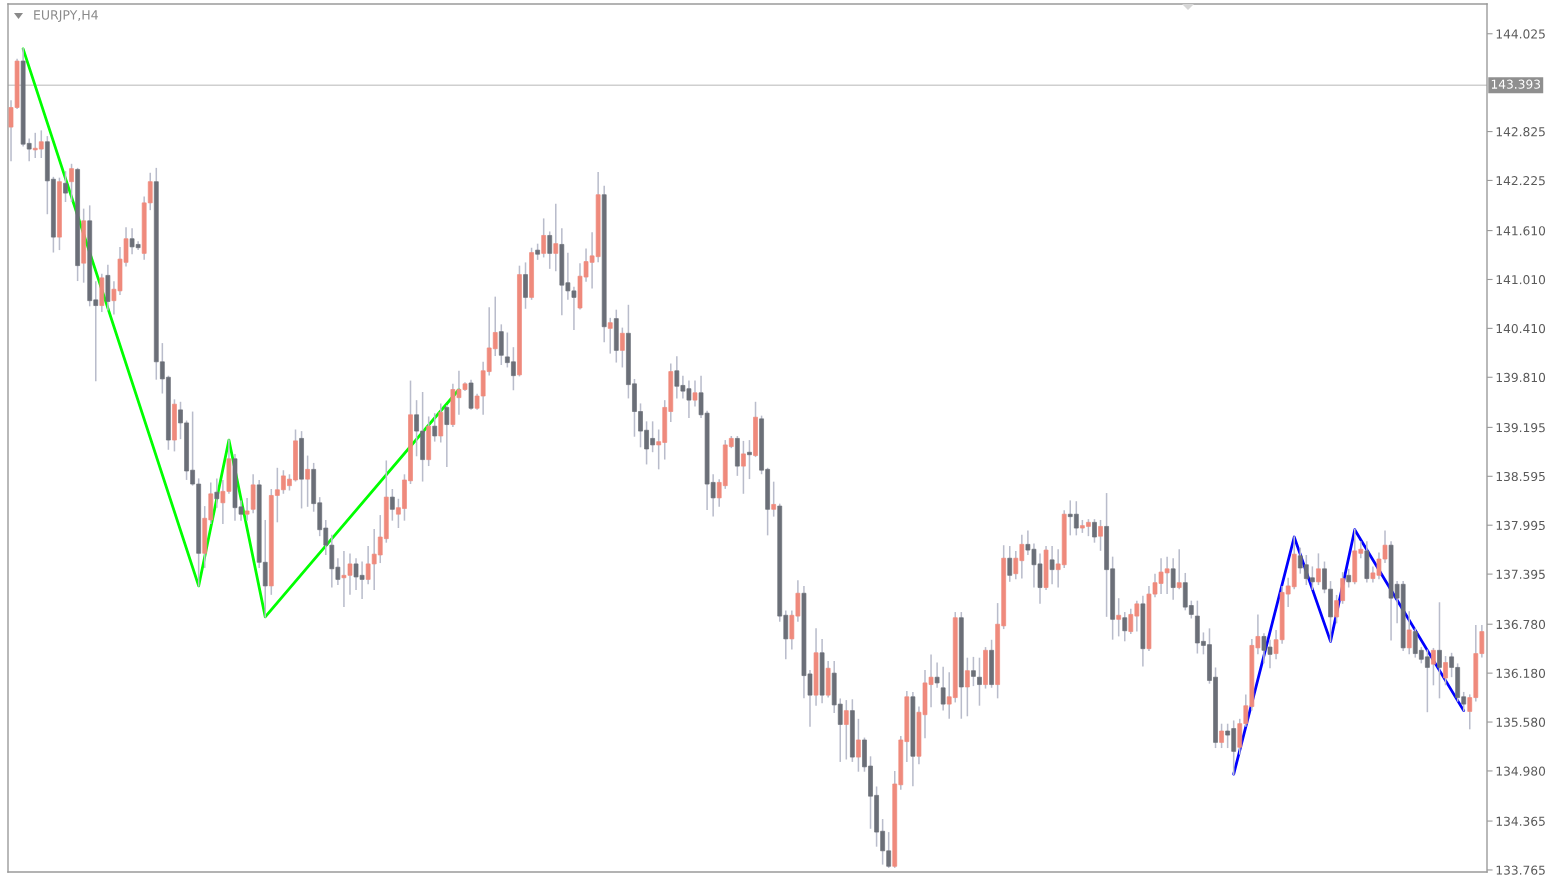 Image resolution: width=1547 pixels, height=885 pixels. What do you see at coordinates (1520, 821) in the screenshot?
I see `y-tick-label: 134.365` at bounding box center [1520, 821].